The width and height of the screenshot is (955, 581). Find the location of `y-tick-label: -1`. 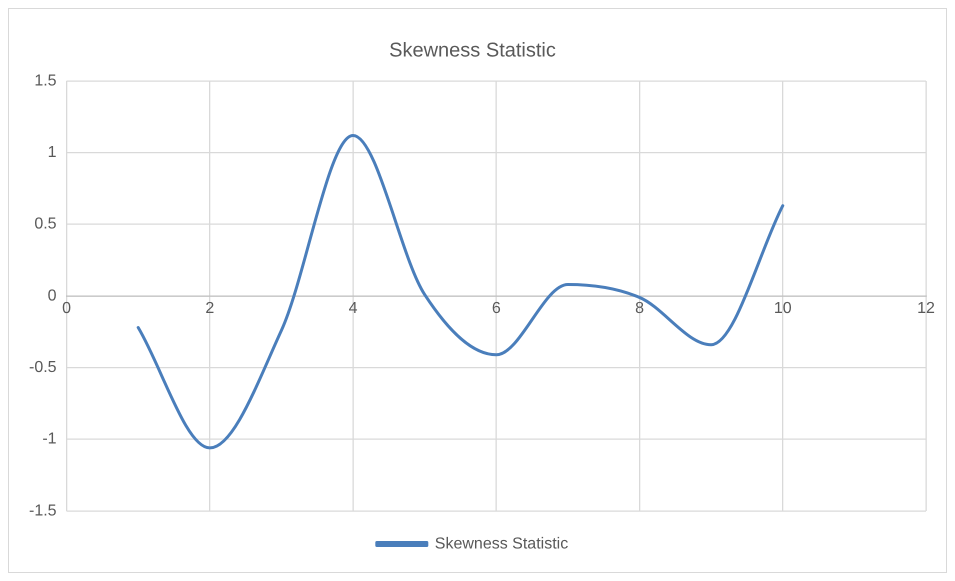

y-tick-label: -1 is located at coordinates (49, 439).